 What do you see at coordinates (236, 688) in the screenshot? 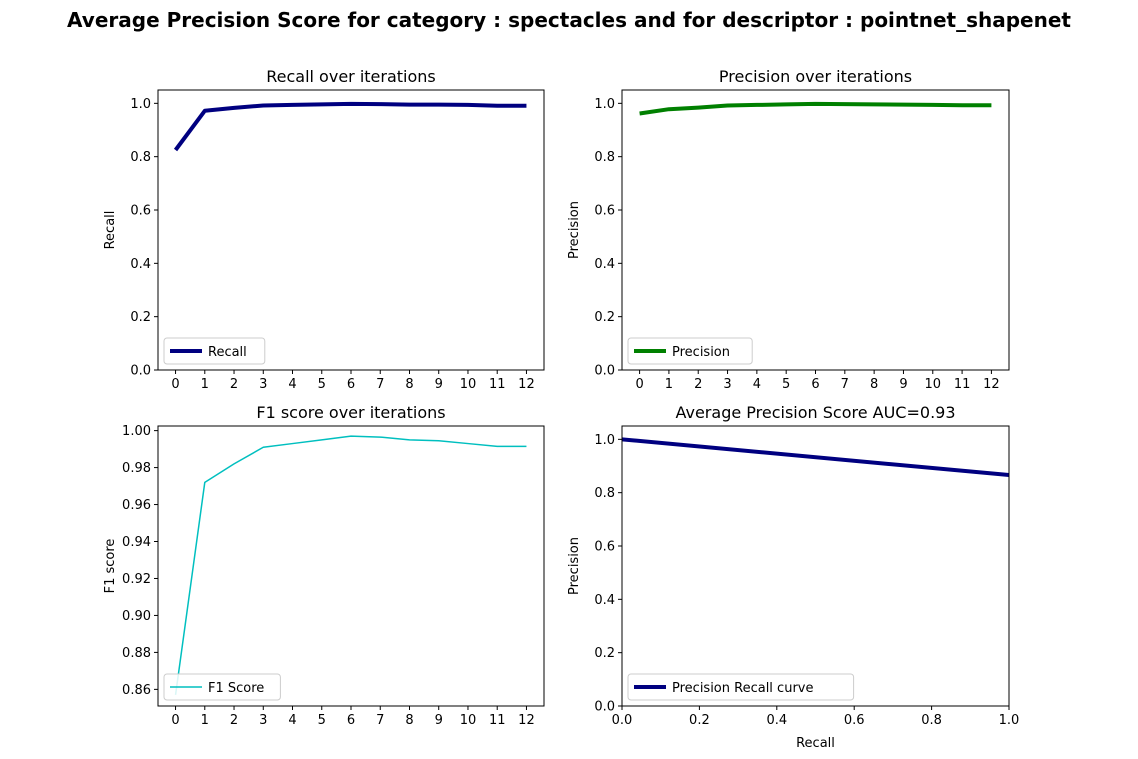
I see `legend-label: F1 Score` at bounding box center [236, 688].